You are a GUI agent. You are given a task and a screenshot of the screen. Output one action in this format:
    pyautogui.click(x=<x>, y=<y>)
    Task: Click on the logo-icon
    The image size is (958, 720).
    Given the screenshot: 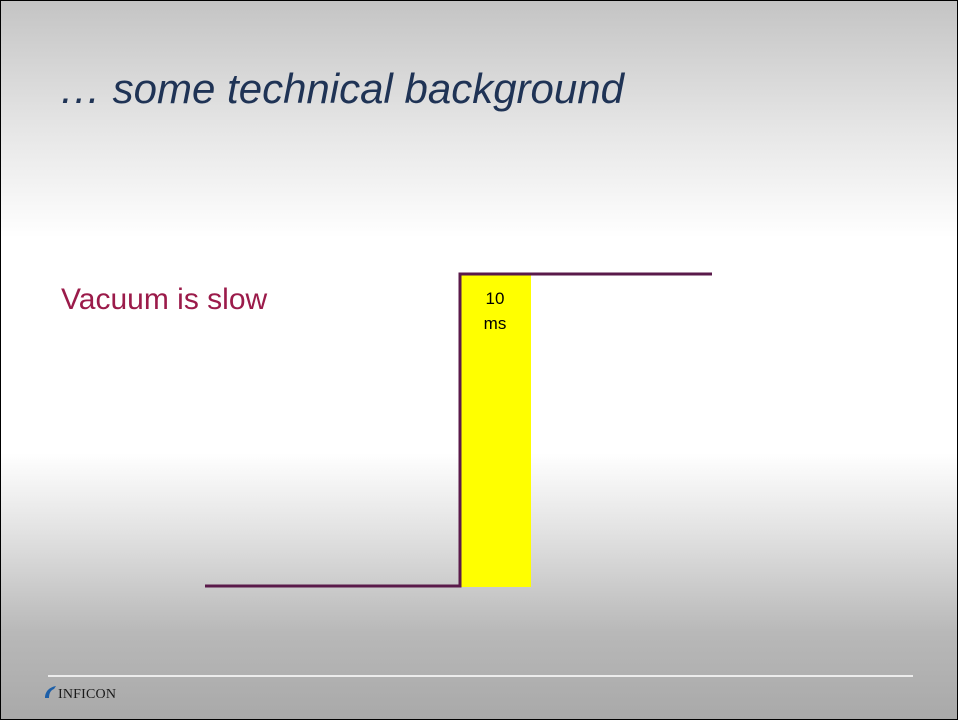 What is the action you would take?
    pyautogui.click(x=50, y=692)
    